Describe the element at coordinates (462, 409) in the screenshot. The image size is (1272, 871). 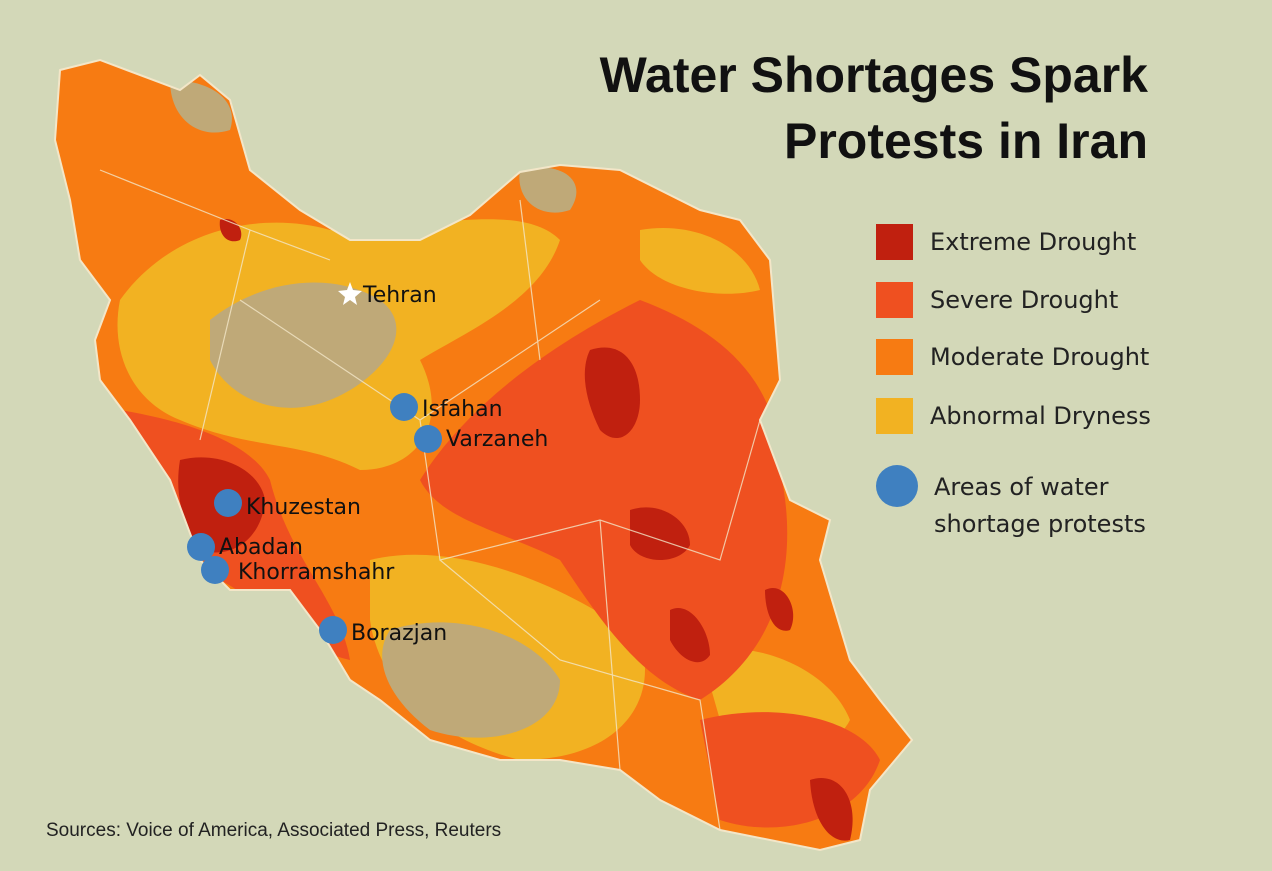
I see `city-label: Isfahan` at that location.